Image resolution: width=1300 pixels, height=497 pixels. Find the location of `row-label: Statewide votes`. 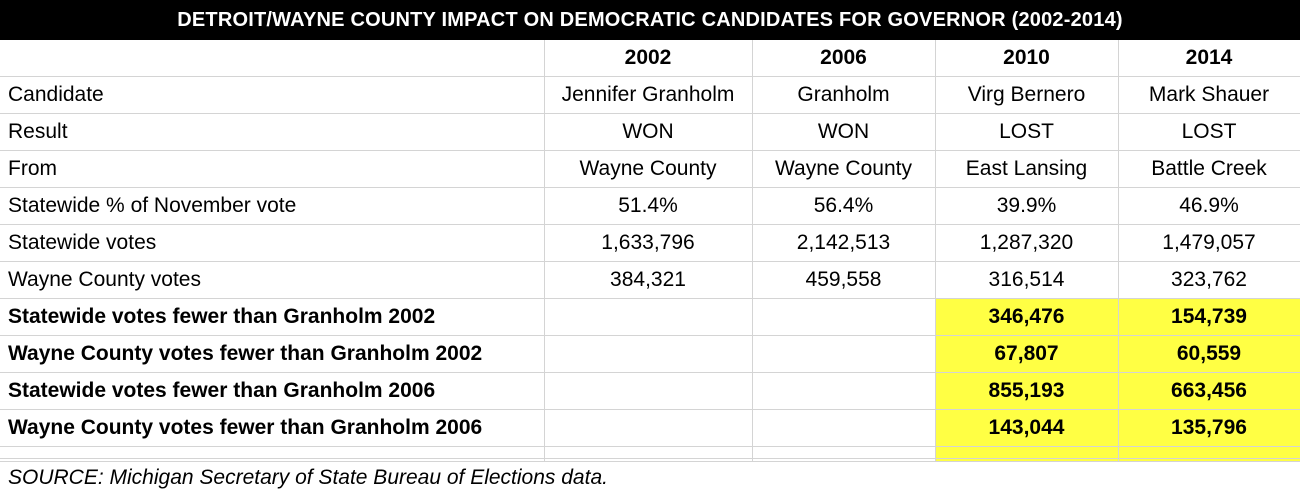

row-label: Statewide votes is located at coordinates (272, 243).